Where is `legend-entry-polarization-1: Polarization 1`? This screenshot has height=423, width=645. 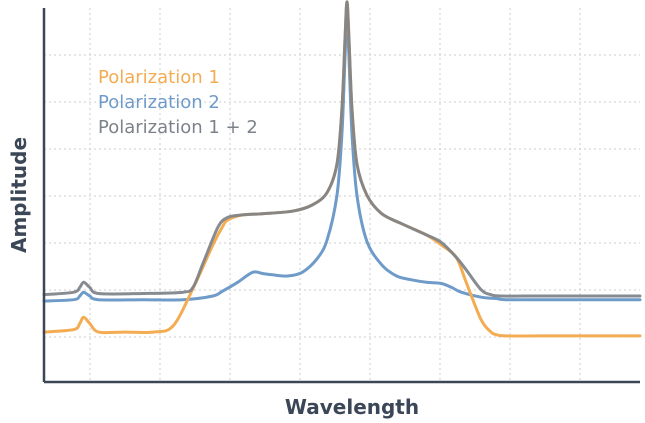 legend-entry-polarization-1: Polarization 1 is located at coordinates (159, 77).